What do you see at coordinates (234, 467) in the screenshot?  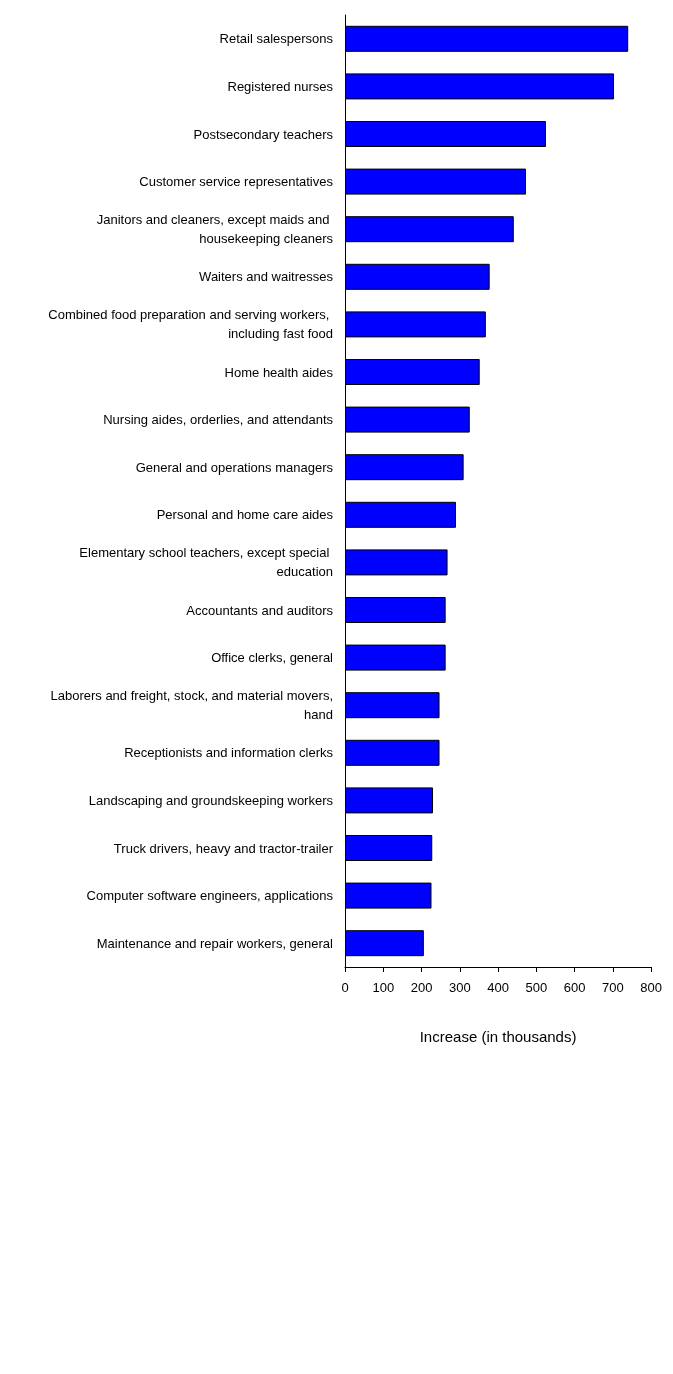 I see `y-tick-label: General and operations managers` at bounding box center [234, 467].